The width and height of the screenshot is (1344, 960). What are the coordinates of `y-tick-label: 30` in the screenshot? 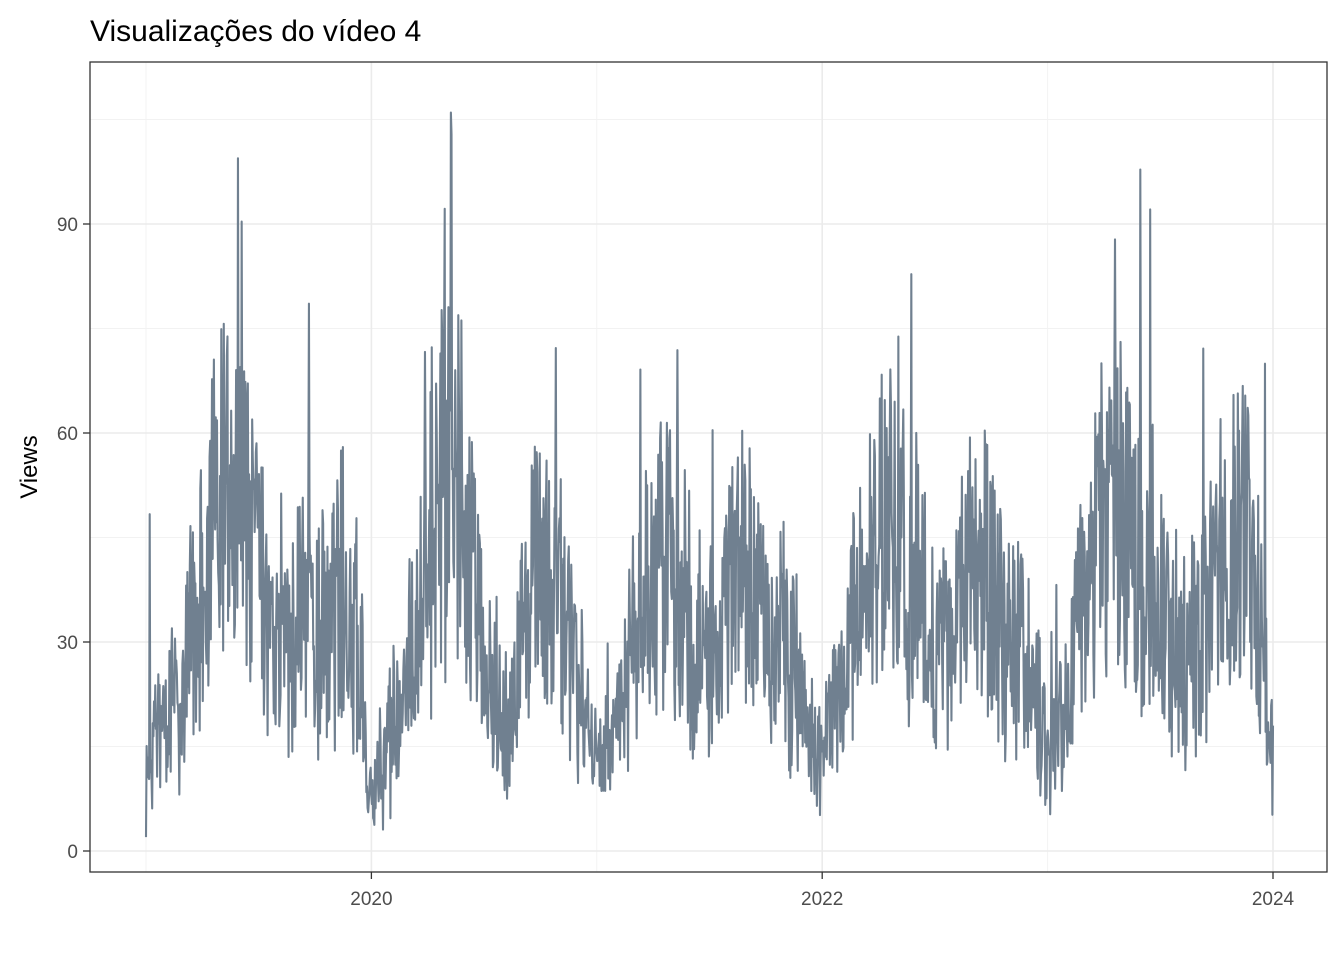 It's located at (67, 643).